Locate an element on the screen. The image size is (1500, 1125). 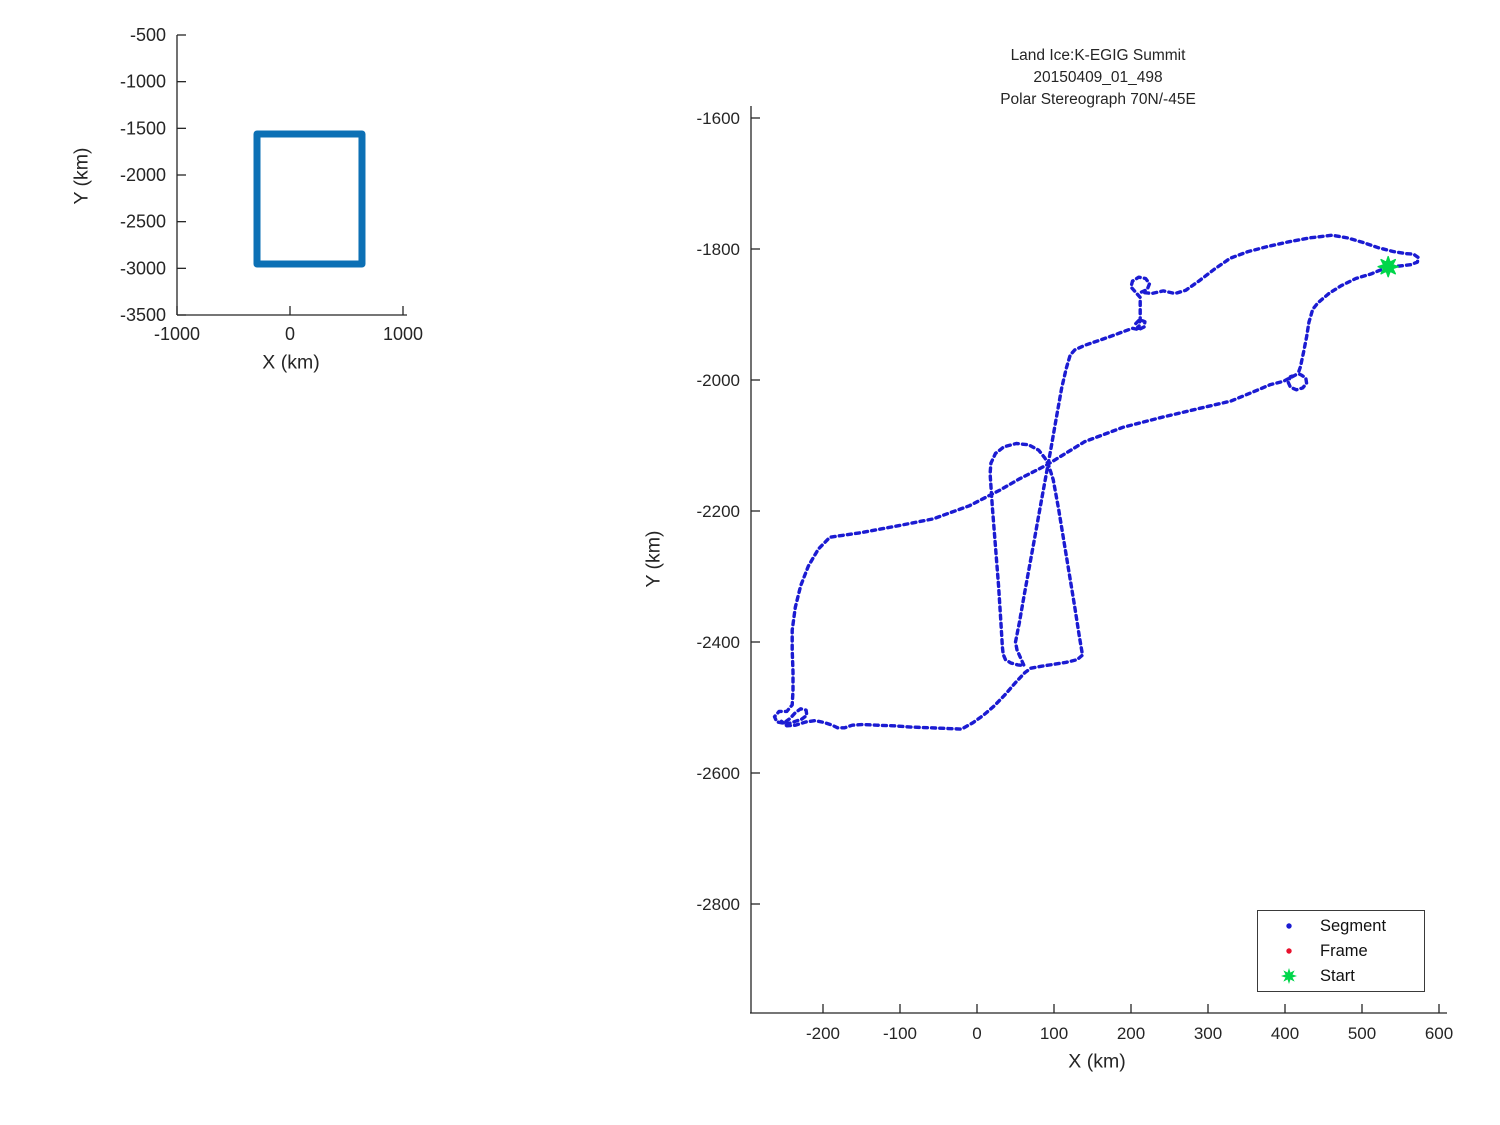
legend: Segment Frame Start is located at coordinates (1341, 951).